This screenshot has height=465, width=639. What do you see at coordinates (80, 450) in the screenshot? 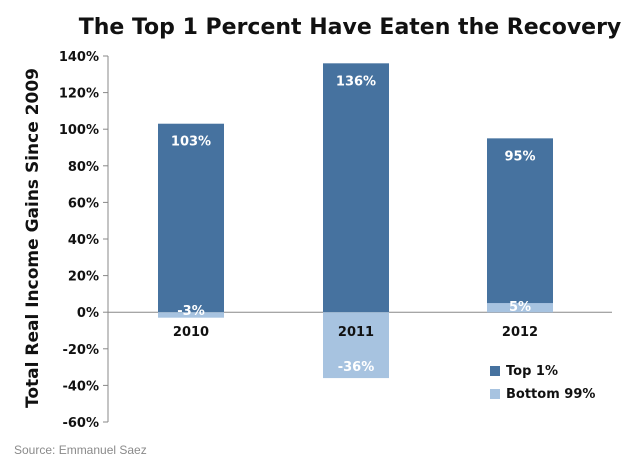
I see `source-note: Source: Emmanuel Saez` at bounding box center [80, 450].